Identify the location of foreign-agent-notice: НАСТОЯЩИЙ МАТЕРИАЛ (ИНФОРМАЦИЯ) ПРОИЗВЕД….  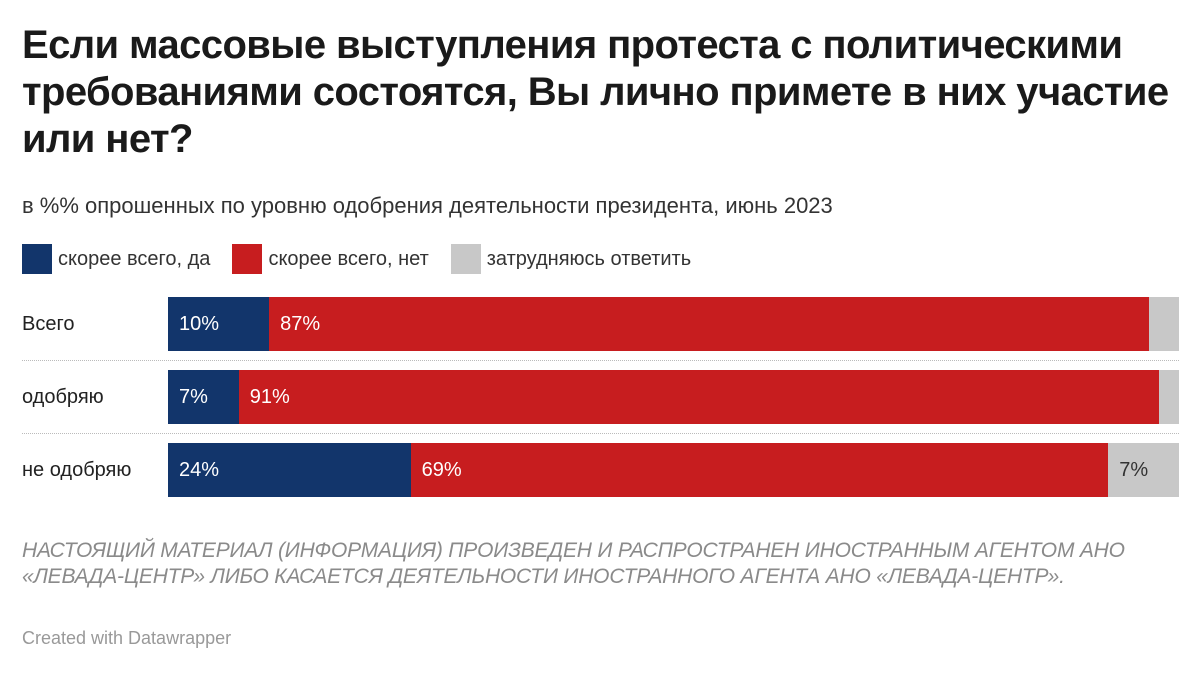
(573, 563).